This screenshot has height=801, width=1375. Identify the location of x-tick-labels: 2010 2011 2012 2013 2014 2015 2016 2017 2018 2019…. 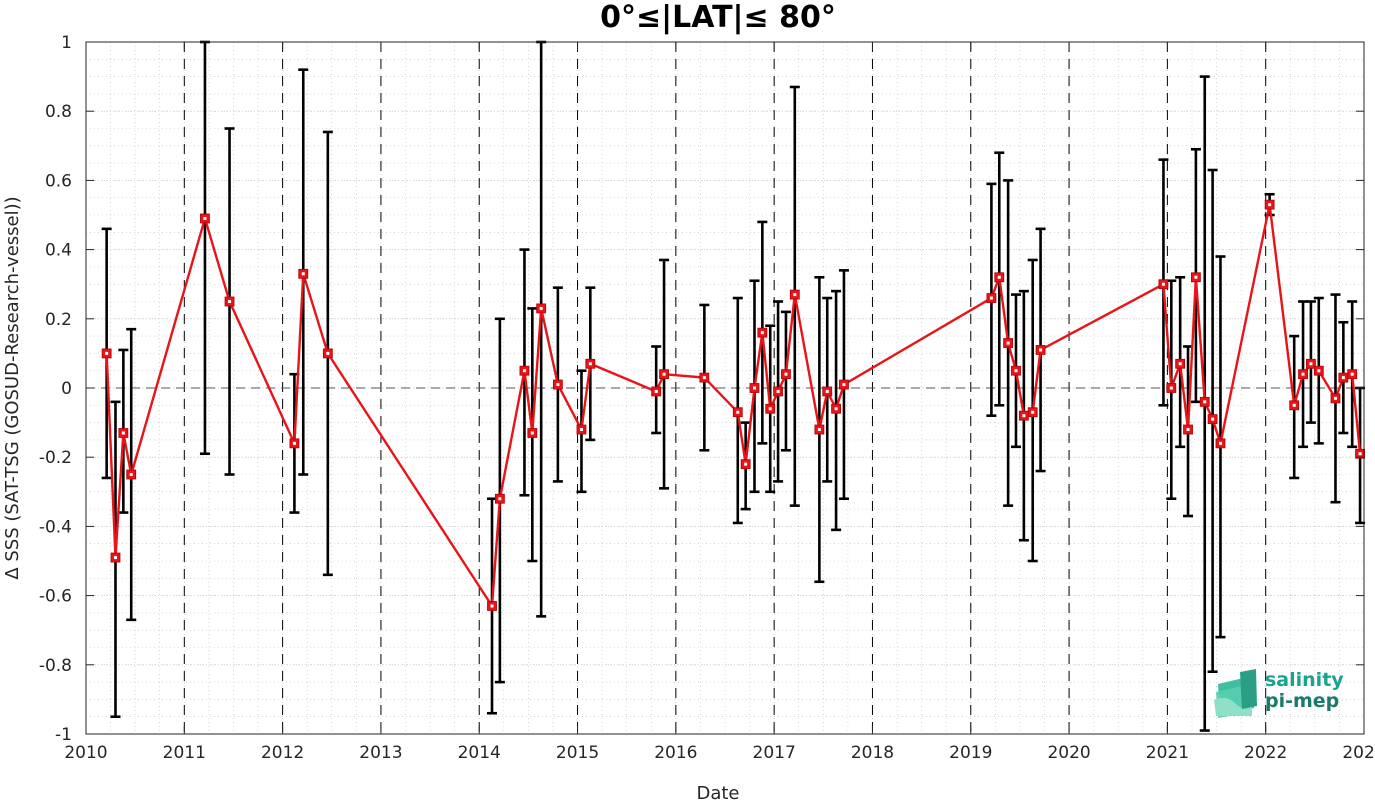
(719, 753).